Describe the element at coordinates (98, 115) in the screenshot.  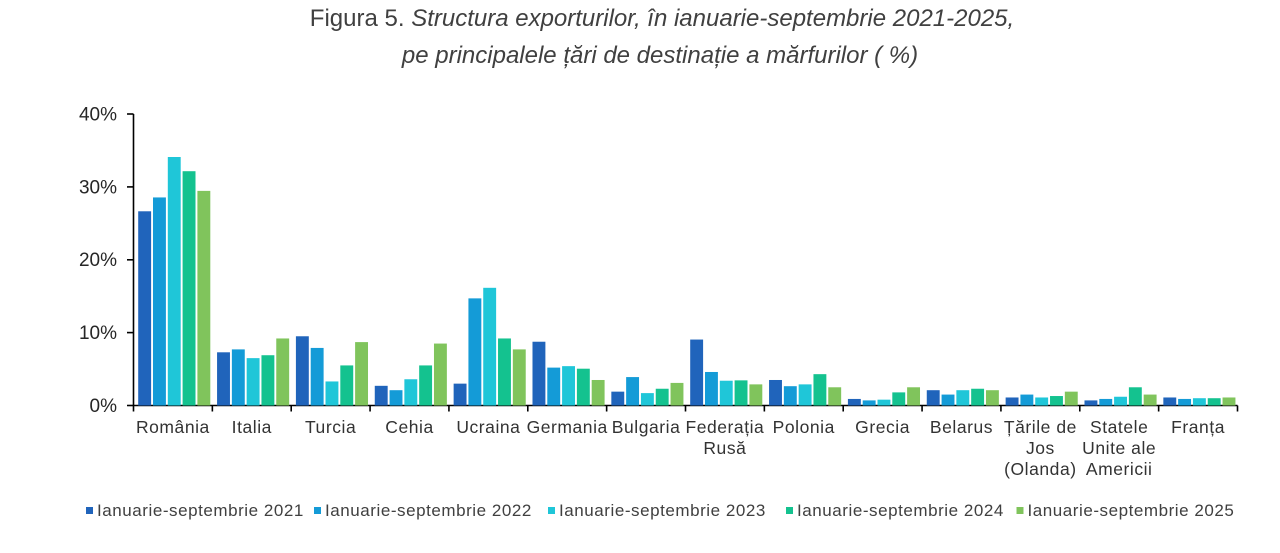
I see `svg-text: 40%` at that location.